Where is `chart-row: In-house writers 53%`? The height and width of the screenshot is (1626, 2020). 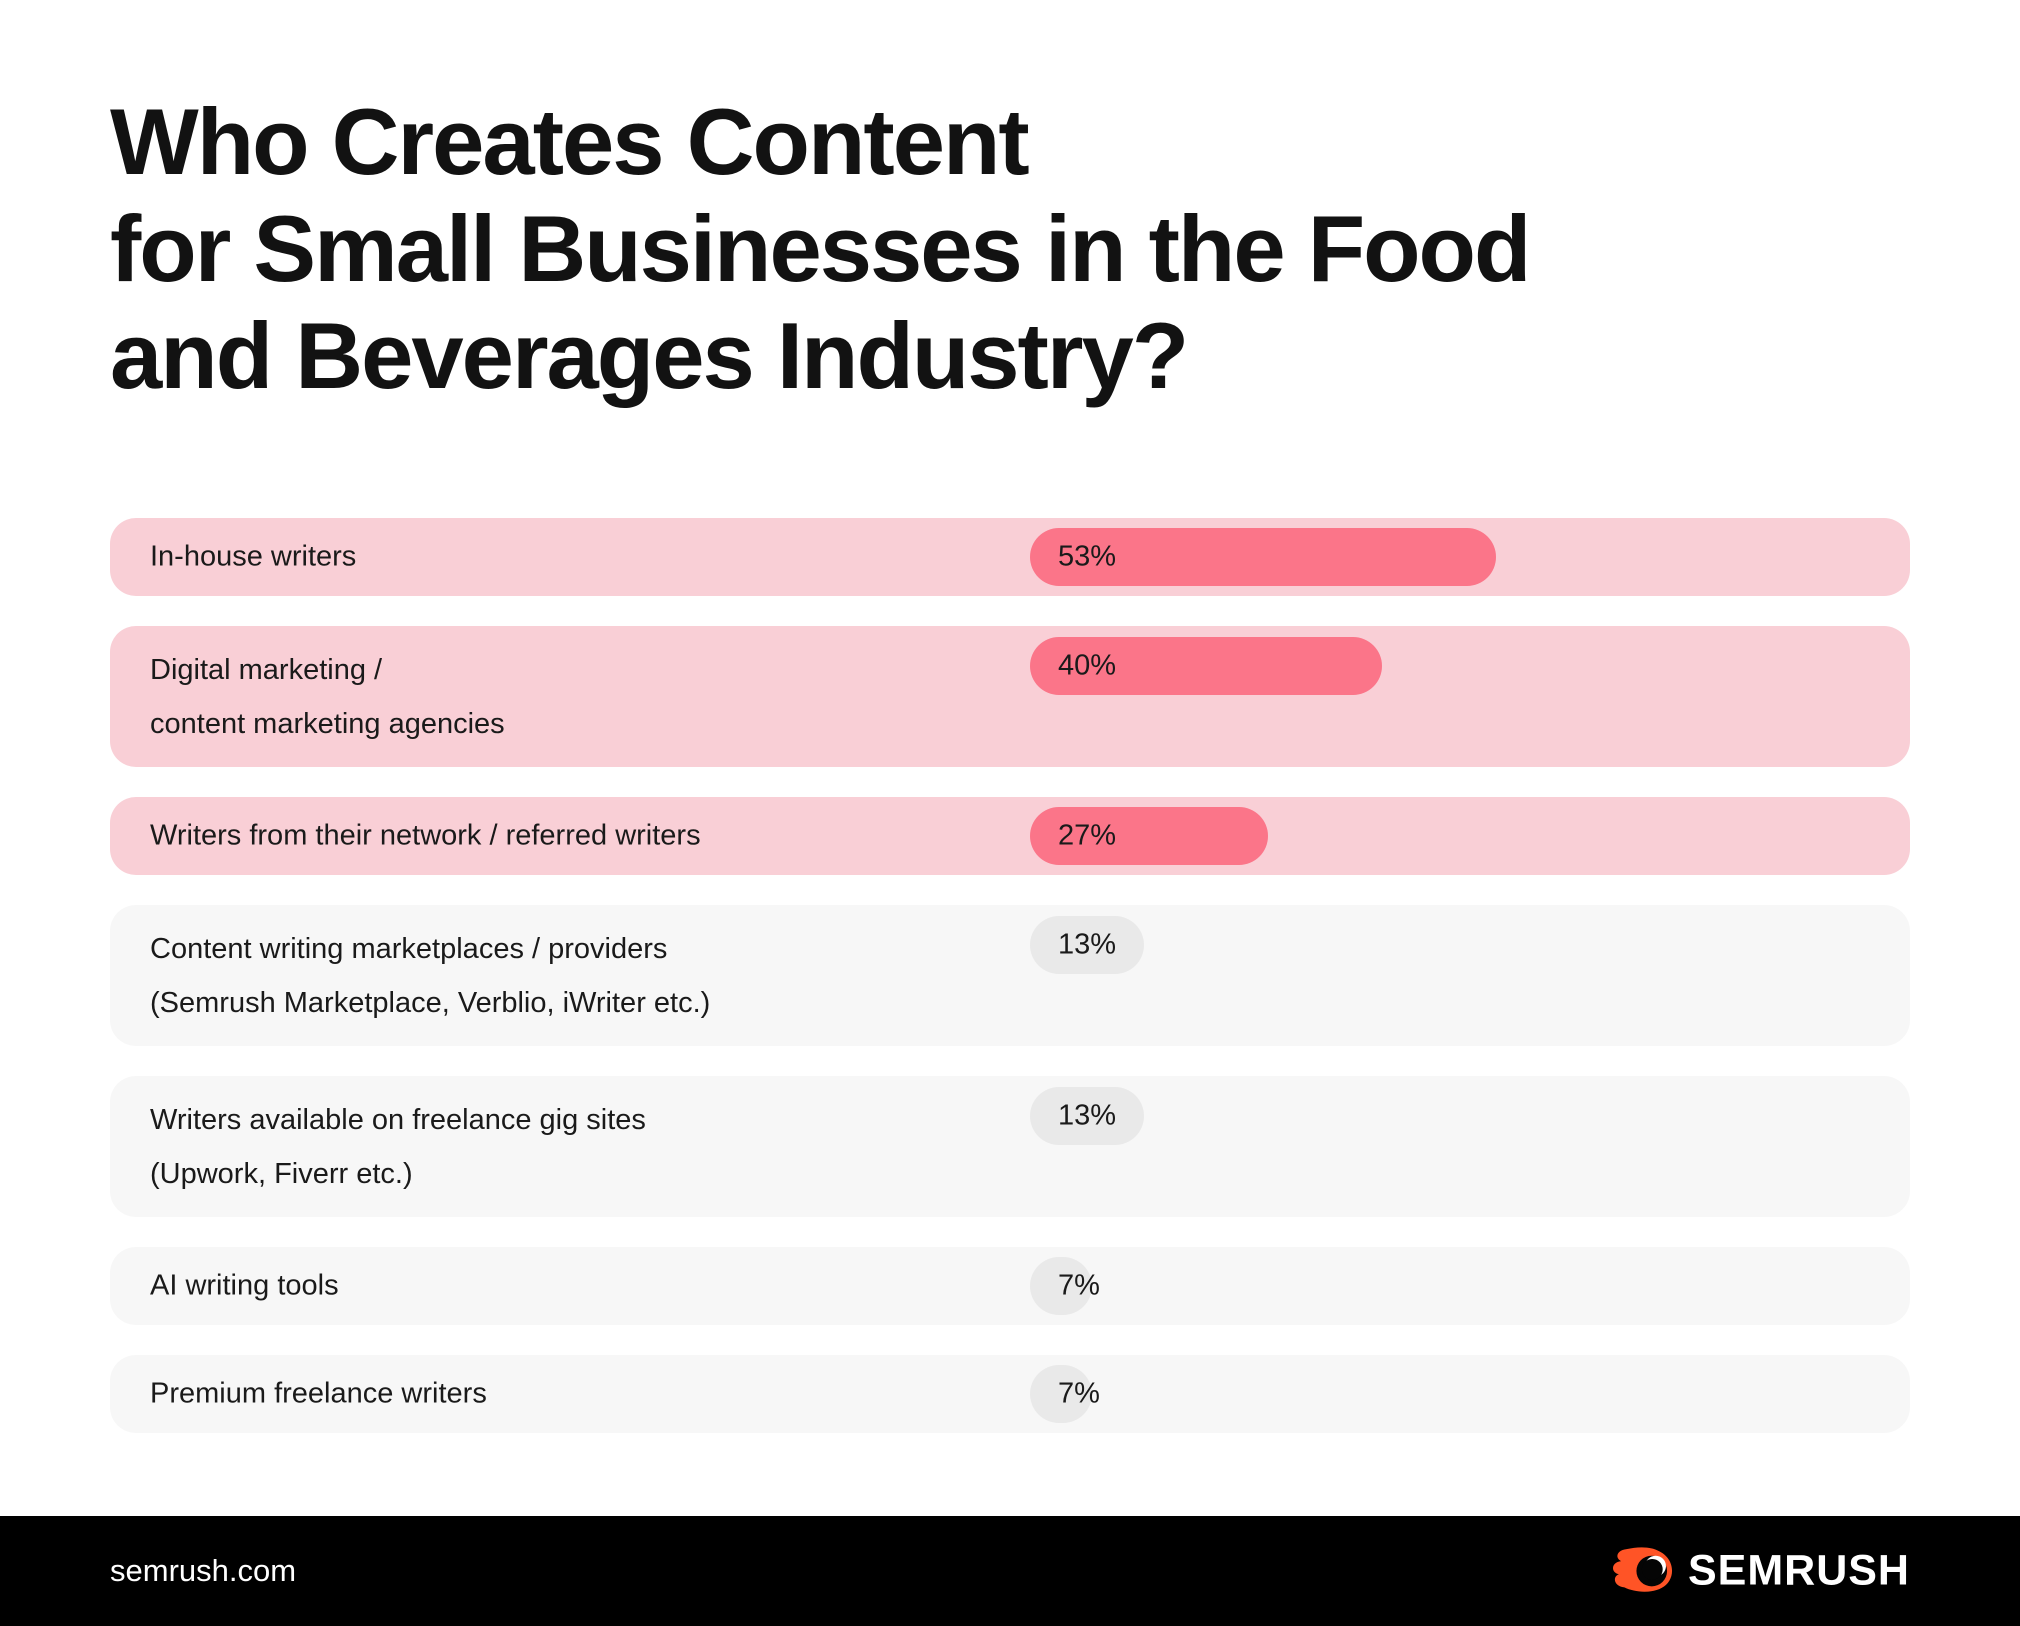
chart-row: In-house writers 53% is located at coordinates (1010, 557).